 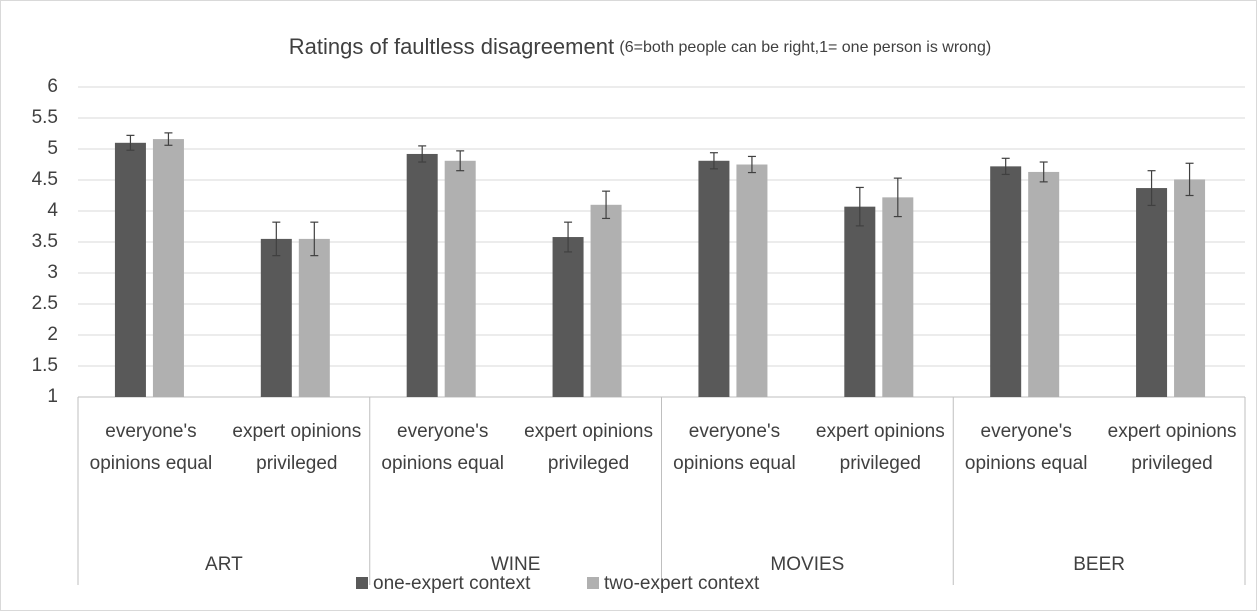 What do you see at coordinates (452, 583) in the screenshot?
I see `legend-label: one-expert context` at bounding box center [452, 583].